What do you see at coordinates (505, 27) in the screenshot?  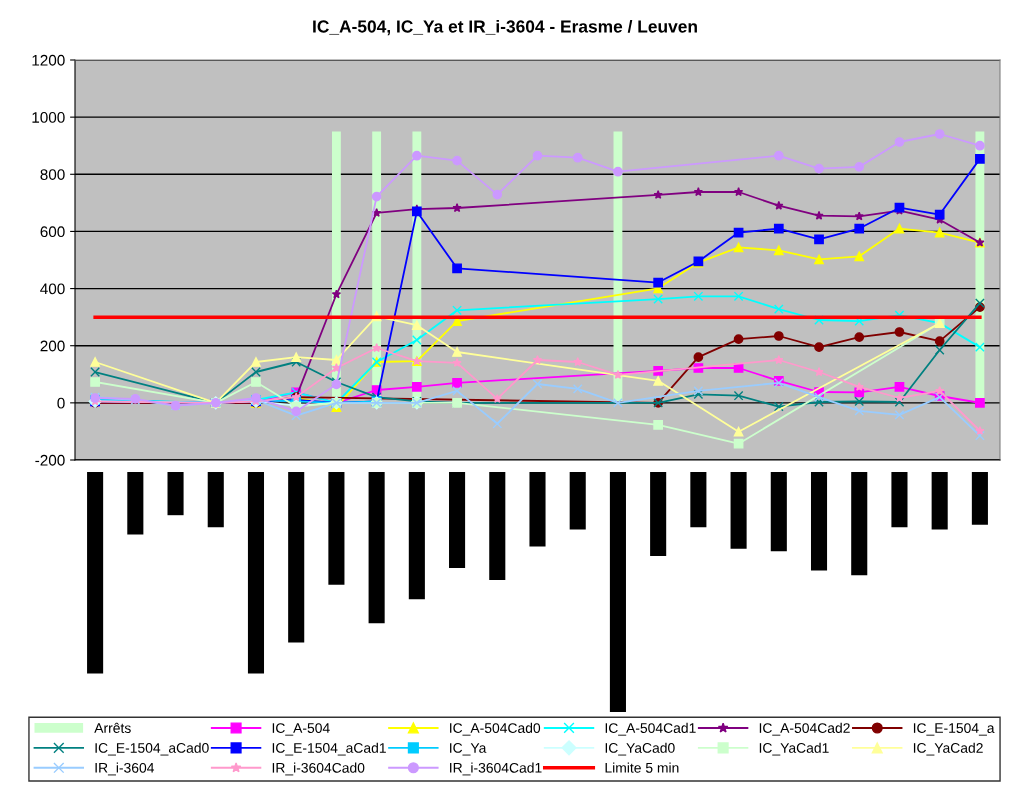 I see `chart-title: IC_A-504, IC_Ya et IR_i-3604 - Erasme / Leuven` at bounding box center [505, 27].